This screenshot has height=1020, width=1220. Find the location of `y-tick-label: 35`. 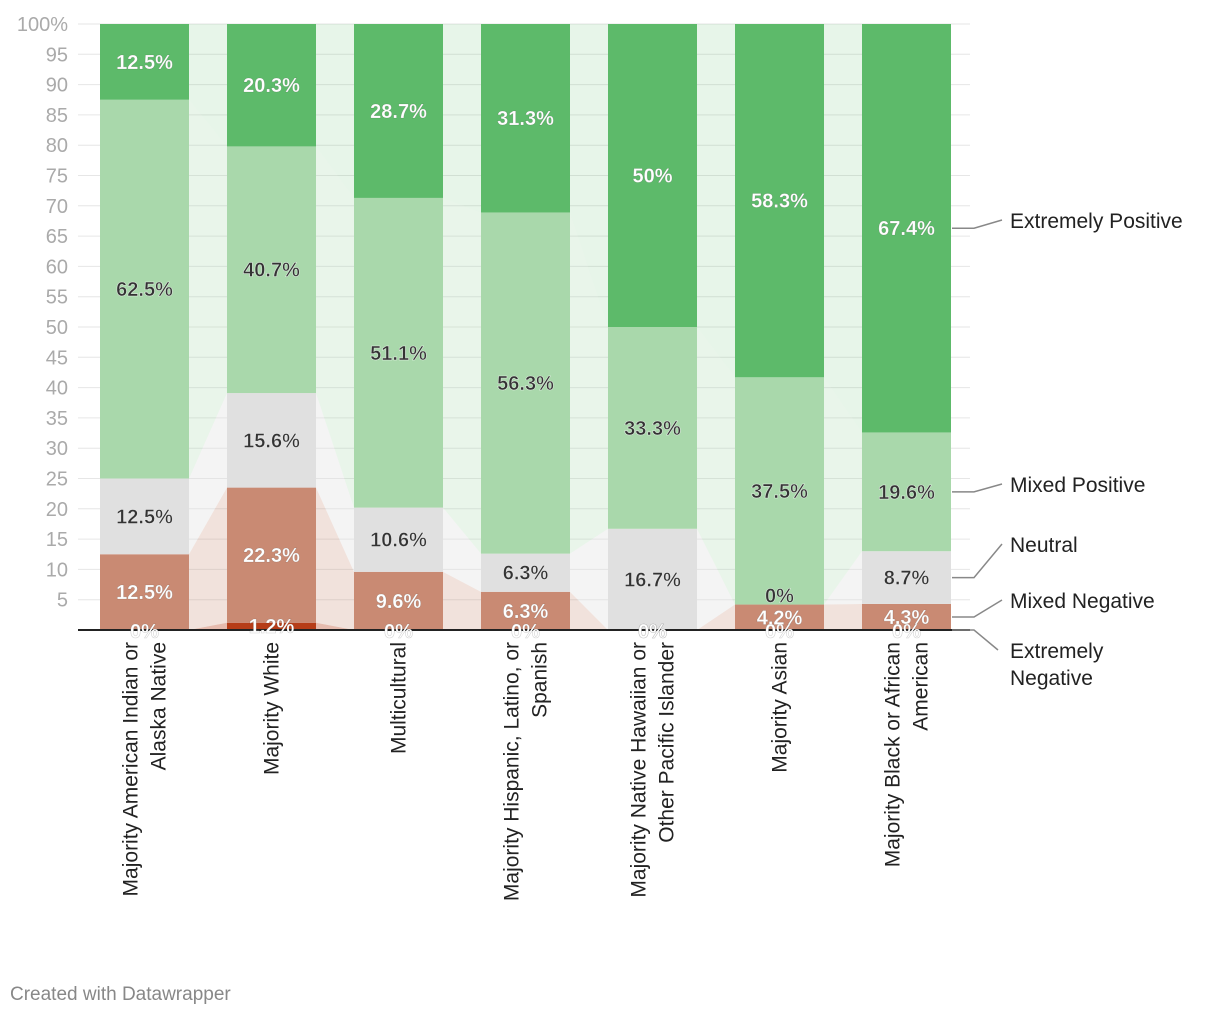

y-tick-label: 35 is located at coordinates (57, 419).